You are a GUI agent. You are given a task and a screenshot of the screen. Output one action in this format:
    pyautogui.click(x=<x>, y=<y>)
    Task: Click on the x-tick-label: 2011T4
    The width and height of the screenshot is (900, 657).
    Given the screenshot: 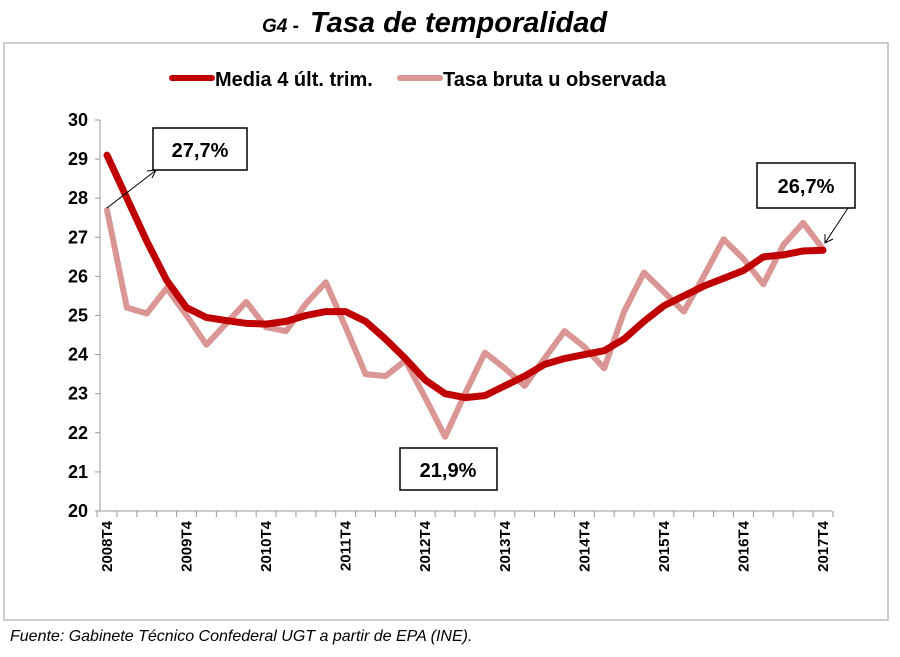 What is the action you would take?
    pyautogui.click(x=346, y=545)
    